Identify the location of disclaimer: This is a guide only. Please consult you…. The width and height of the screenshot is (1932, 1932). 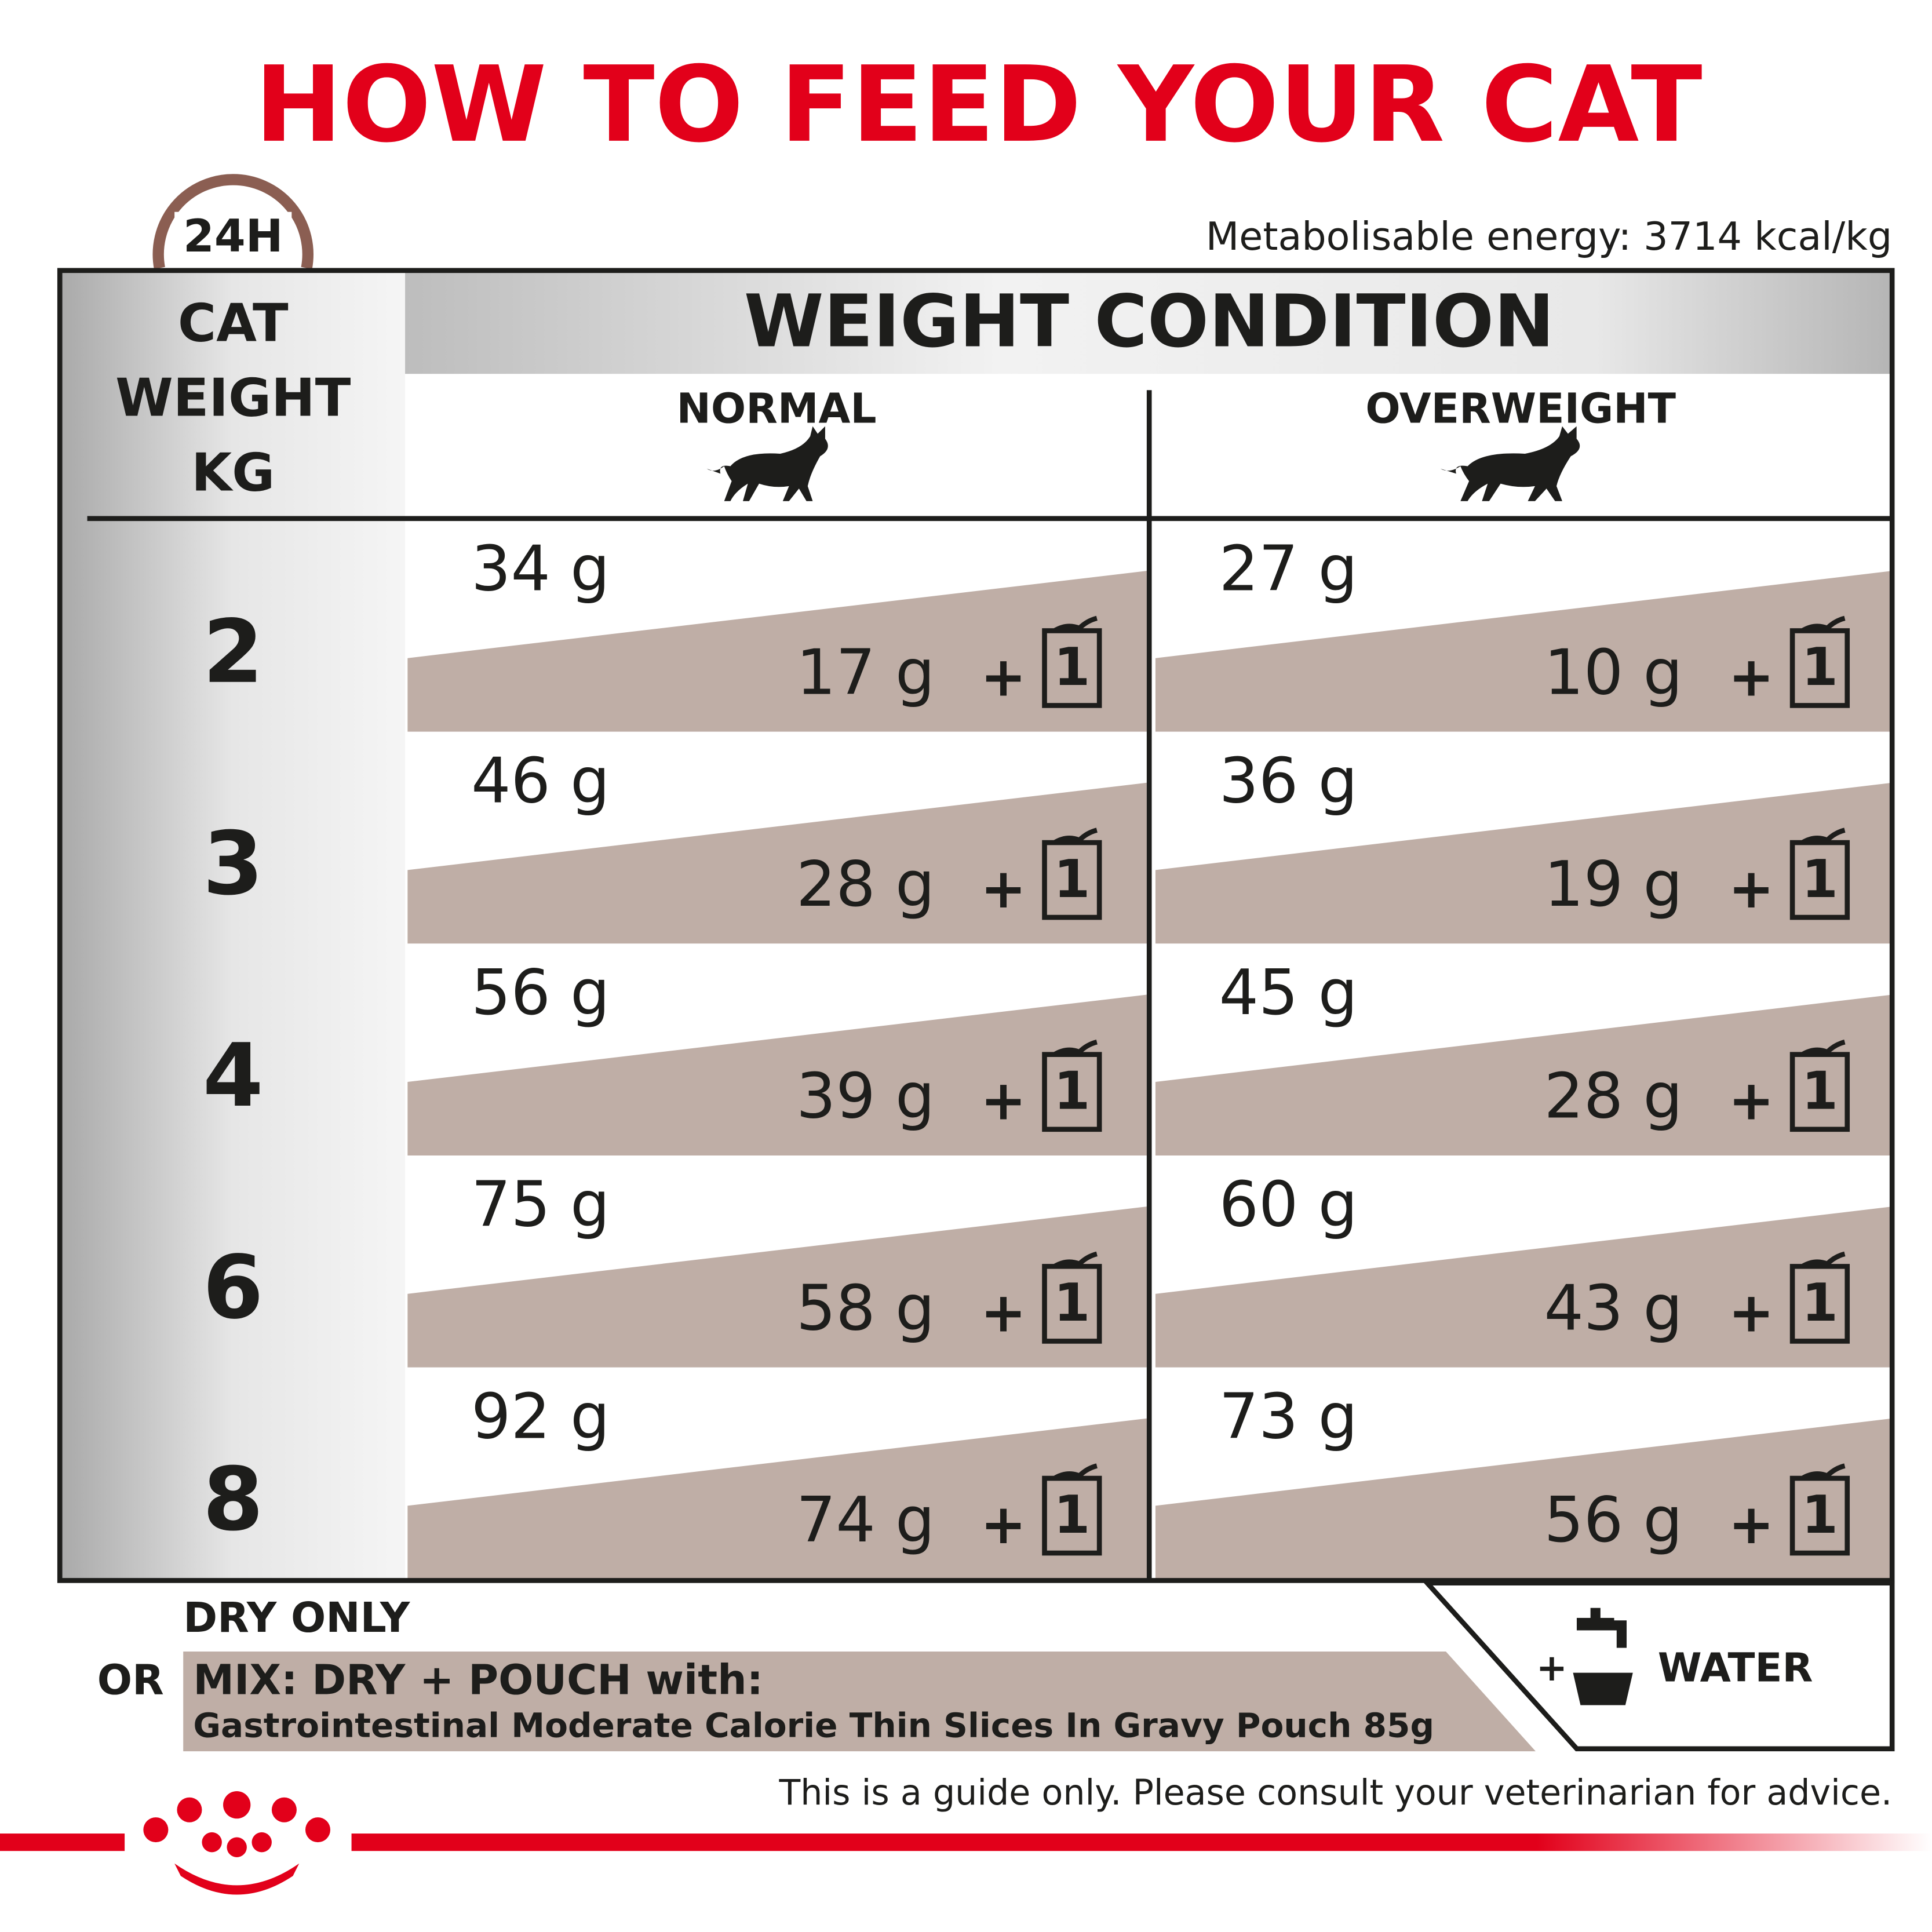
(1335, 1793).